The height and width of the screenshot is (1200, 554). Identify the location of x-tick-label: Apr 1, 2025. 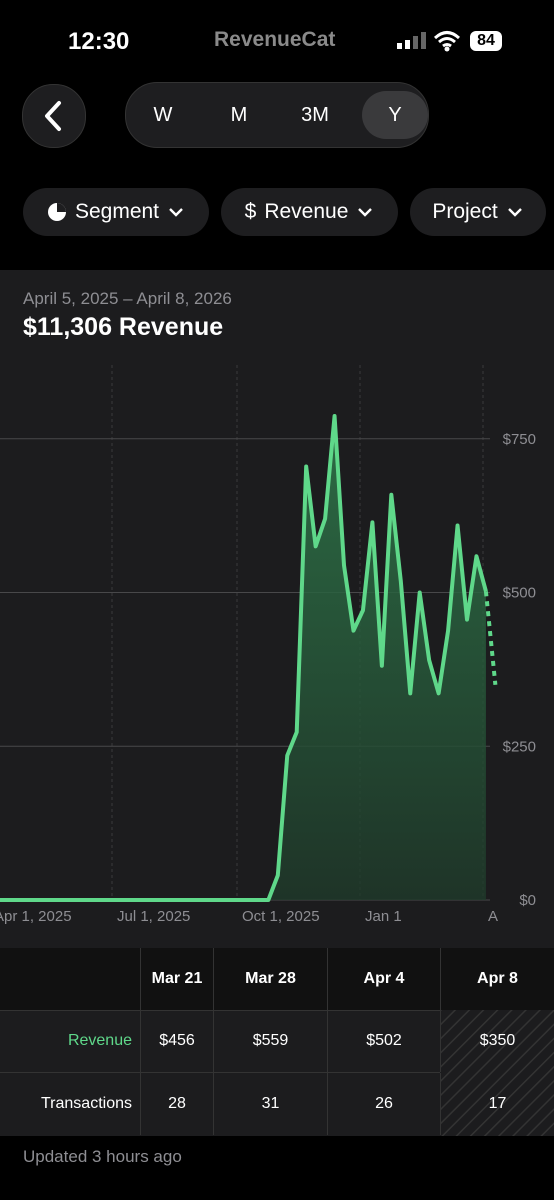
(36, 916).